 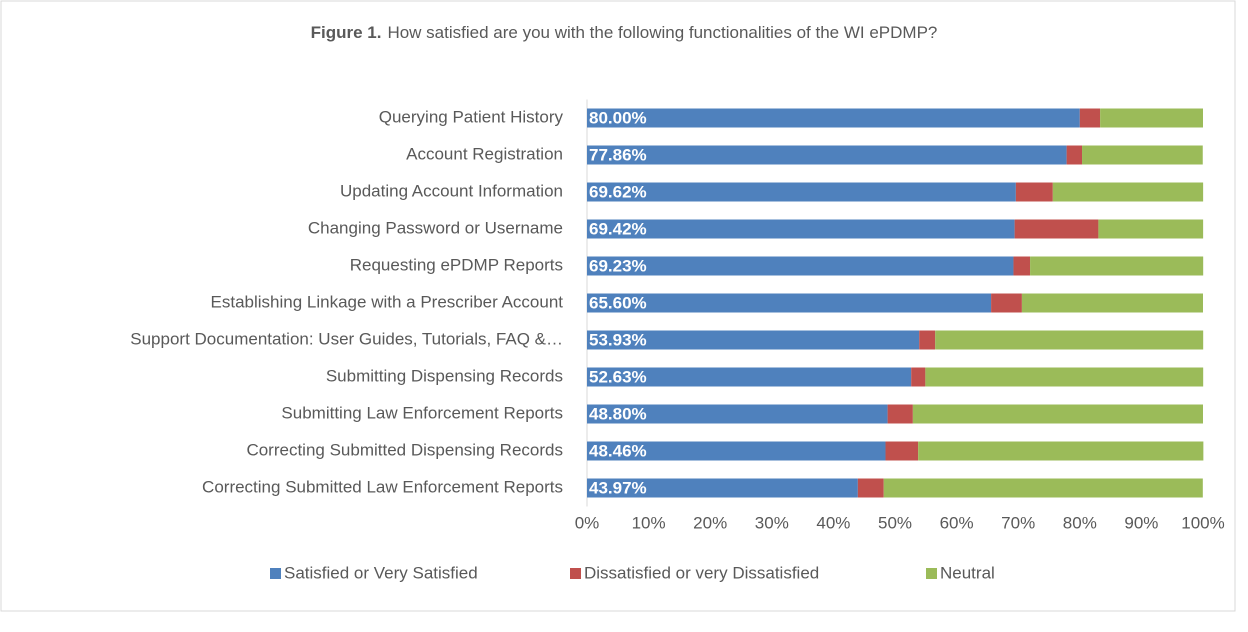 I want to click on y-tick-label: Correcting Submitted Dispensing Records, so click(x=404, y=449).